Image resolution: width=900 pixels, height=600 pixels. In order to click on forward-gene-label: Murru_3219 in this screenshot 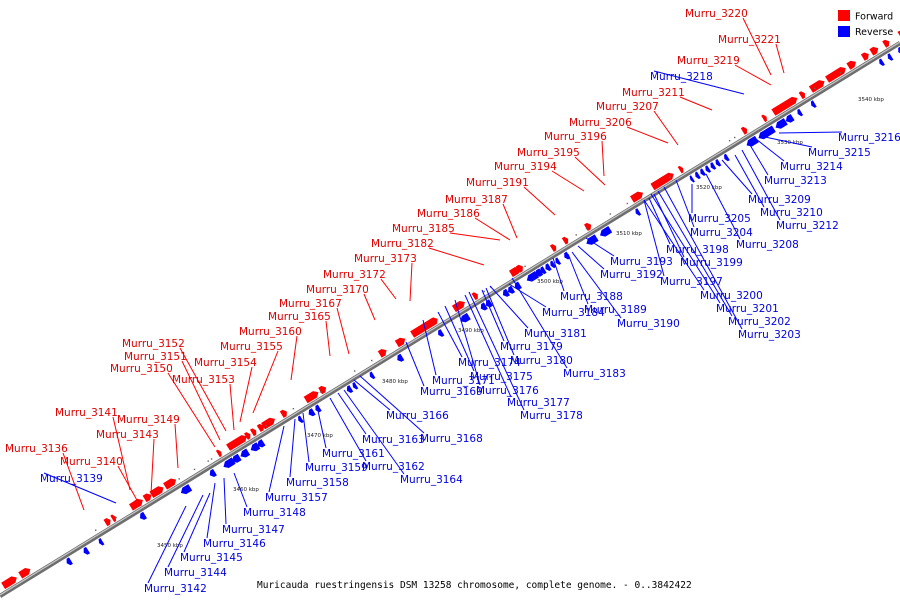, I will do `click(708, 61)`.